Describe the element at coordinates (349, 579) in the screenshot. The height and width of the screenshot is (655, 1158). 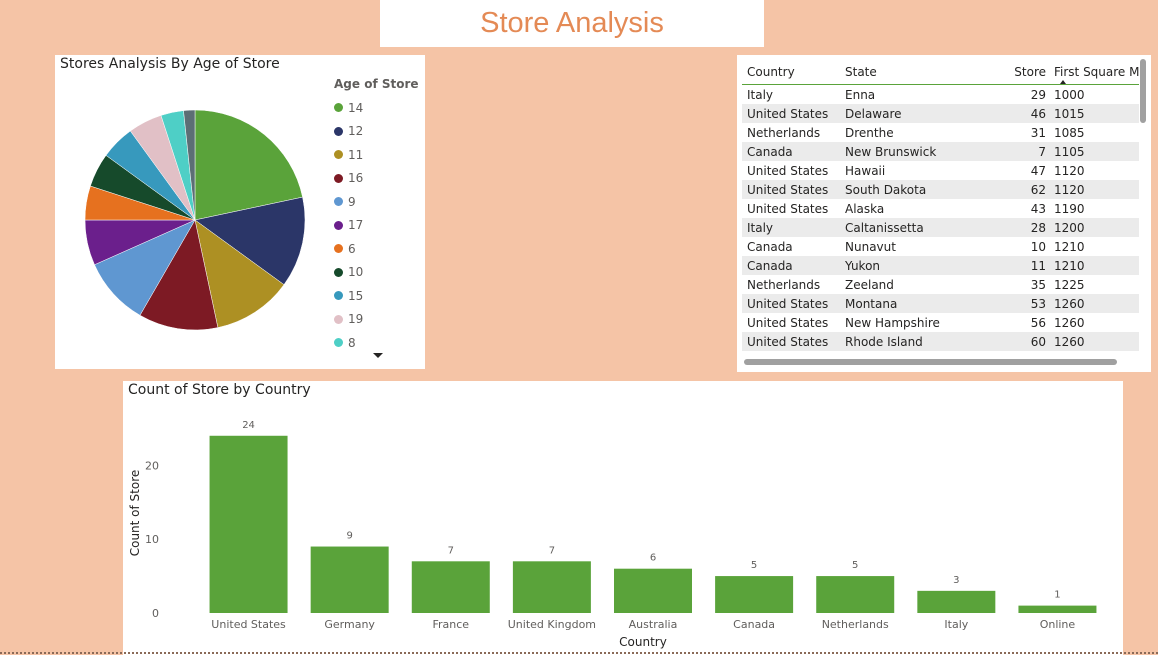
I see `bar-germany` at that location.